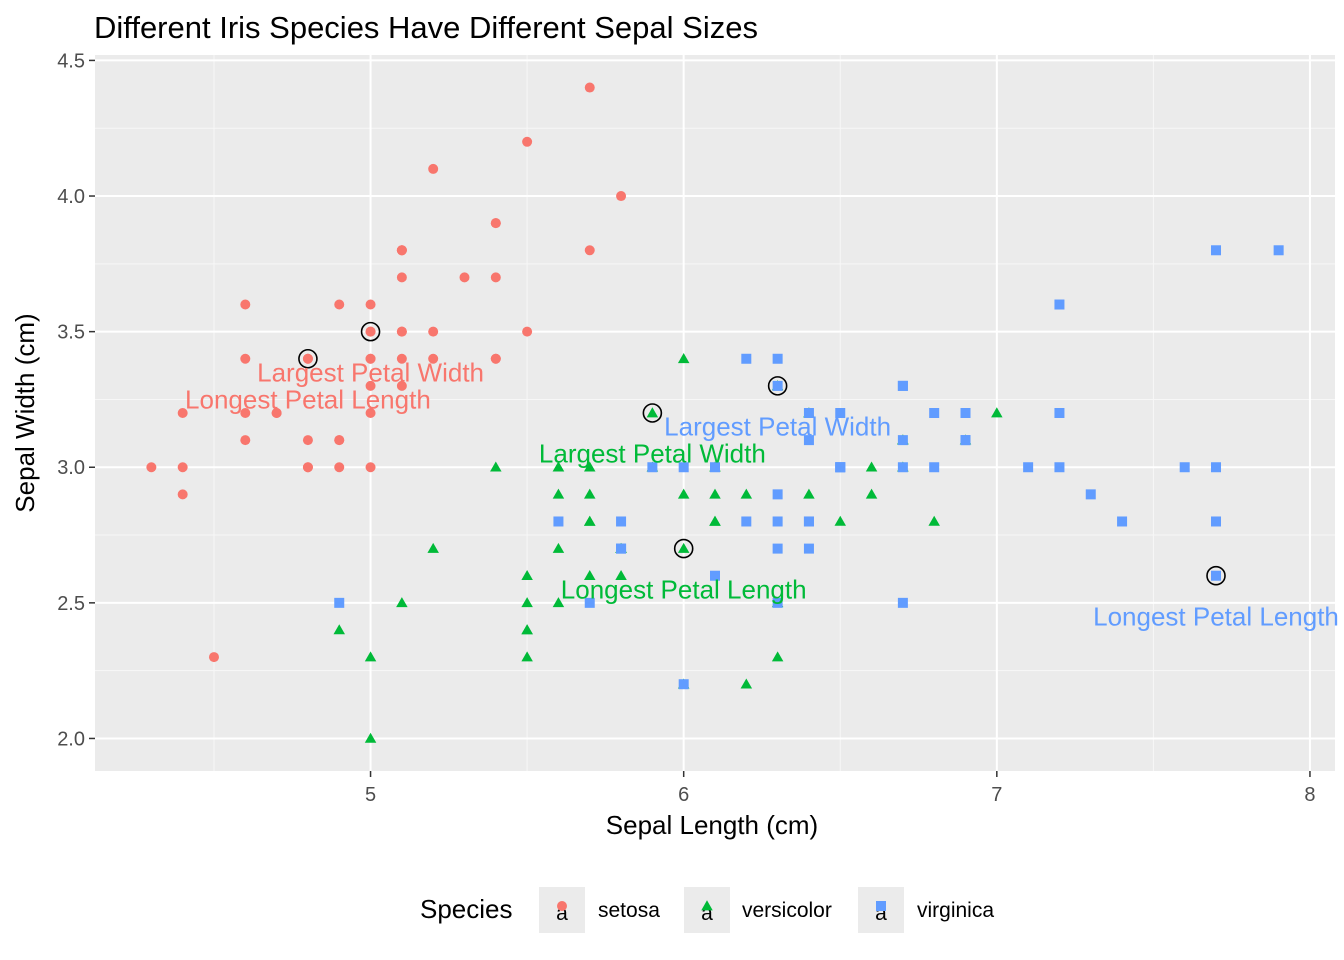 This screenshot has width=1344, height=960. I want to click on y-axis-title: Sepal Width (cm), so click(25, 412).